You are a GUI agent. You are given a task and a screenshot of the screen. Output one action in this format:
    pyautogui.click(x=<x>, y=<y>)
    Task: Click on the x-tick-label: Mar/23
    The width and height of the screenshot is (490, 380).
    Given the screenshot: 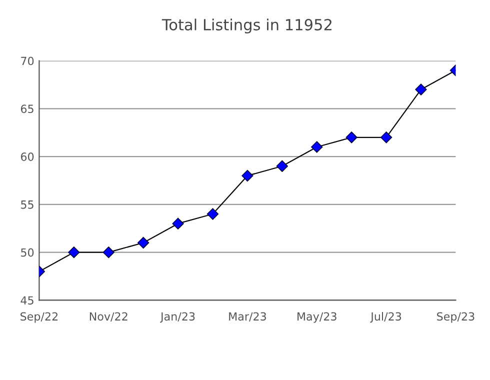 What is the action you would take?
    pyautogui.click(x=247, y=317)
    